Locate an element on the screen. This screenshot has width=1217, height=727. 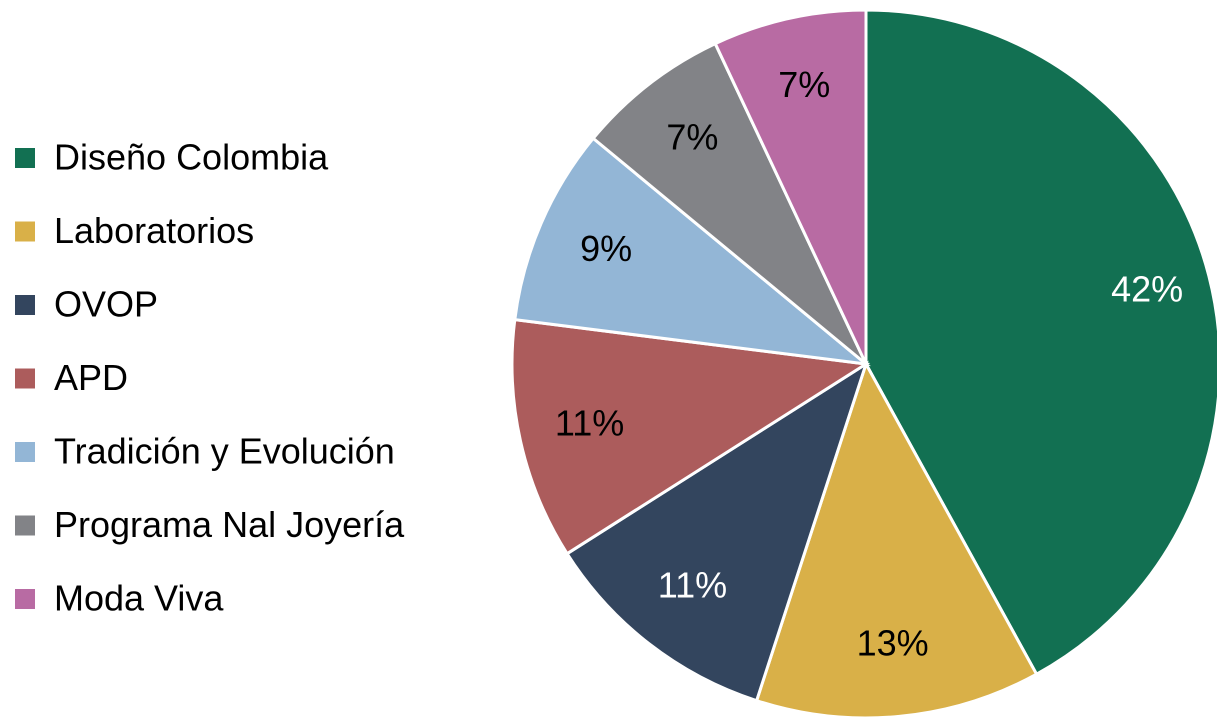
legend-label: Programa Nal Joyería is located at coordinates (229, 524).